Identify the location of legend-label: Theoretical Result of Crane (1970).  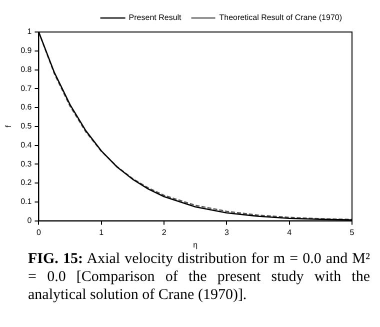
(280, 17).